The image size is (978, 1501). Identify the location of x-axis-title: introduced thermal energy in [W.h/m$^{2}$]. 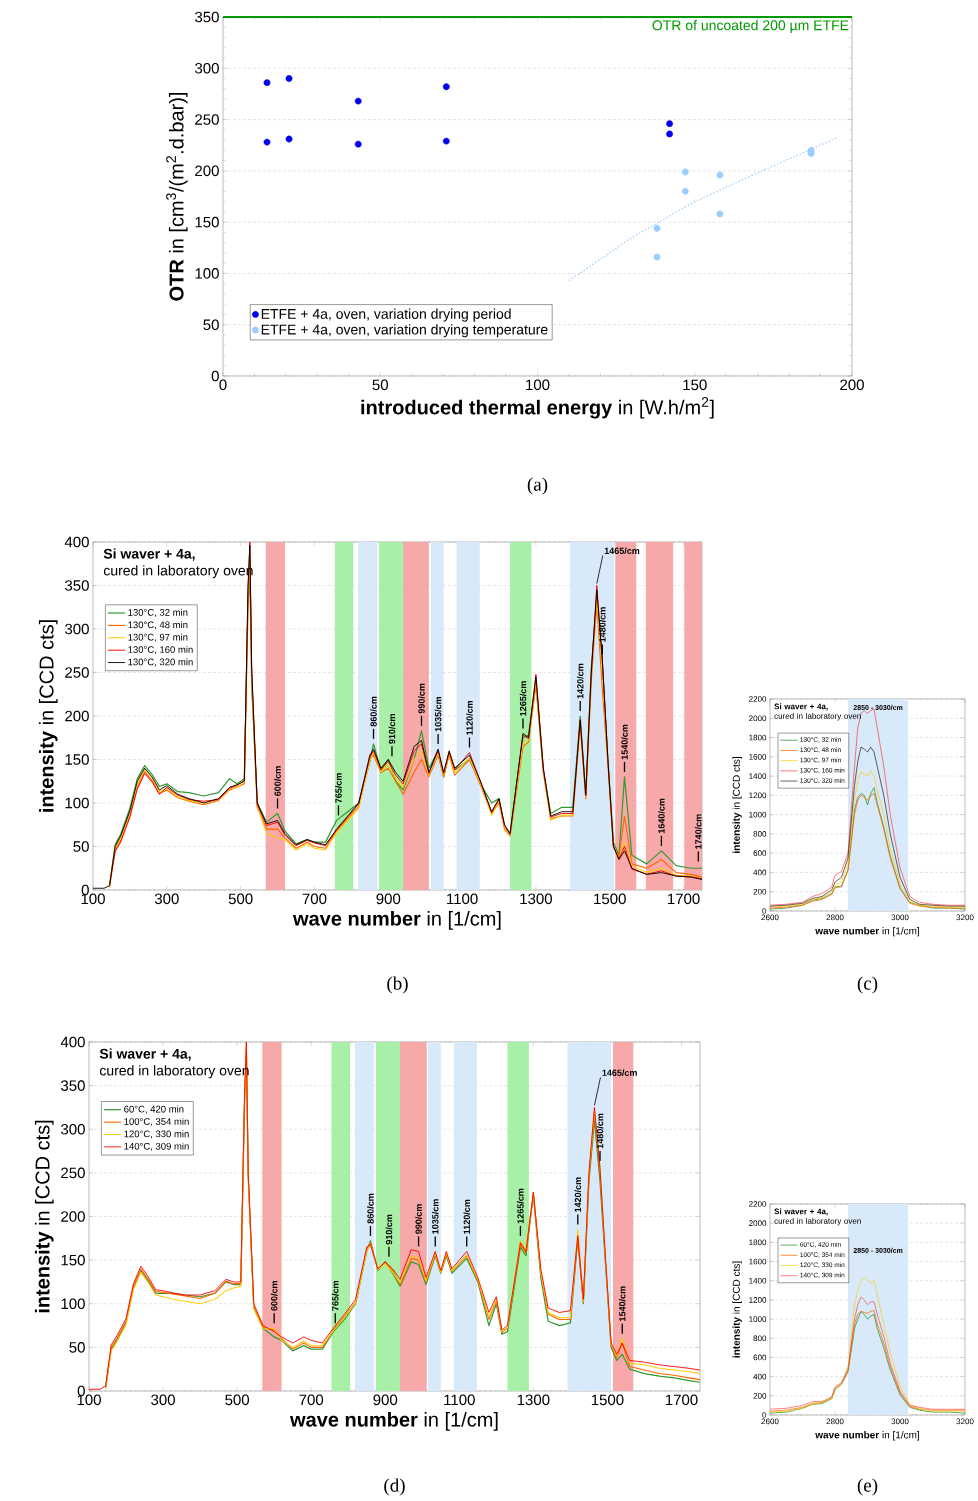
(537, 408).